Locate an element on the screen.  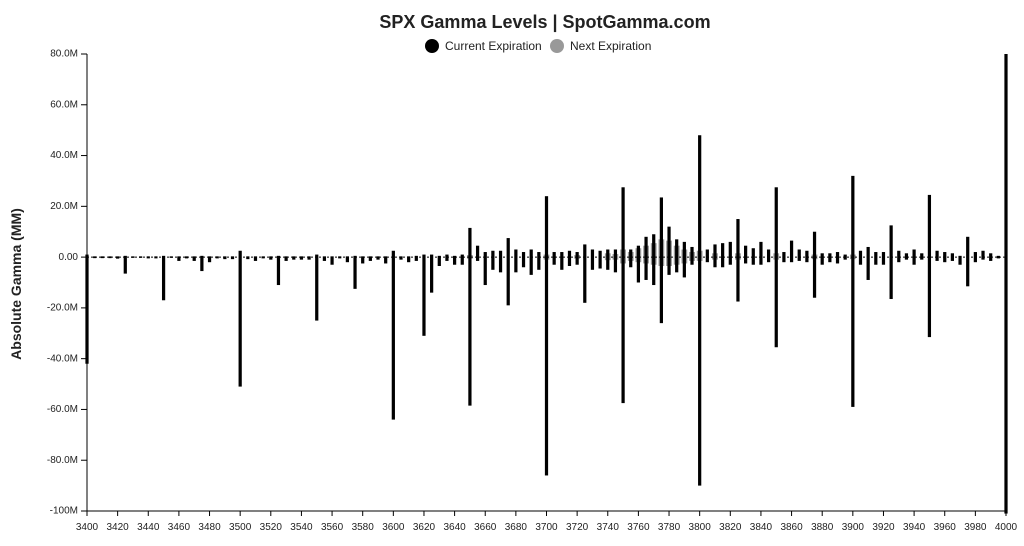
legend-item-current: Current Expiration is located at coordinates (483, 46).